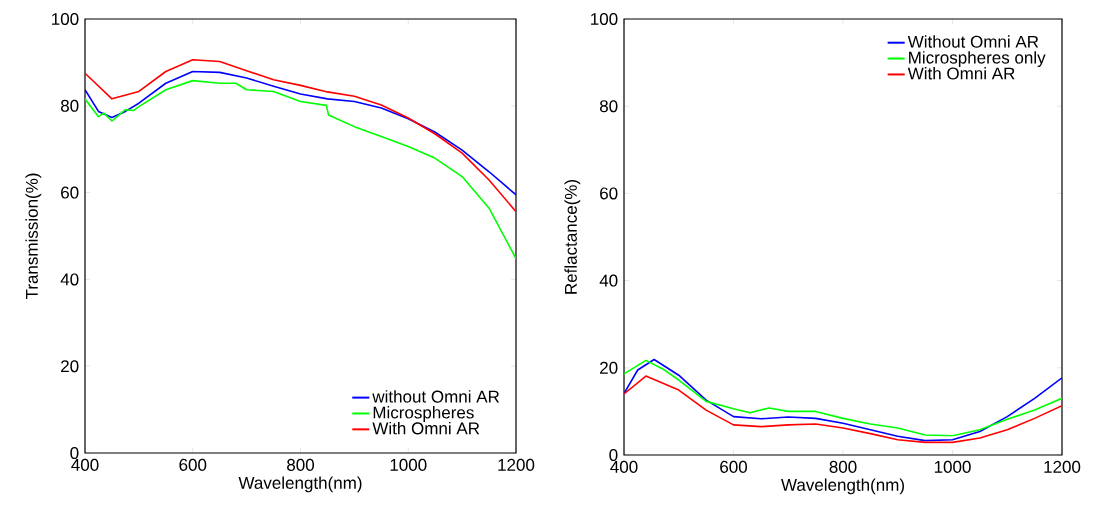 The image size is (1097, 512). What do you see at coordinates (423, 414) in the screenshot?
I see `legend-label: Microspheres` at bounding box center [423, 414].